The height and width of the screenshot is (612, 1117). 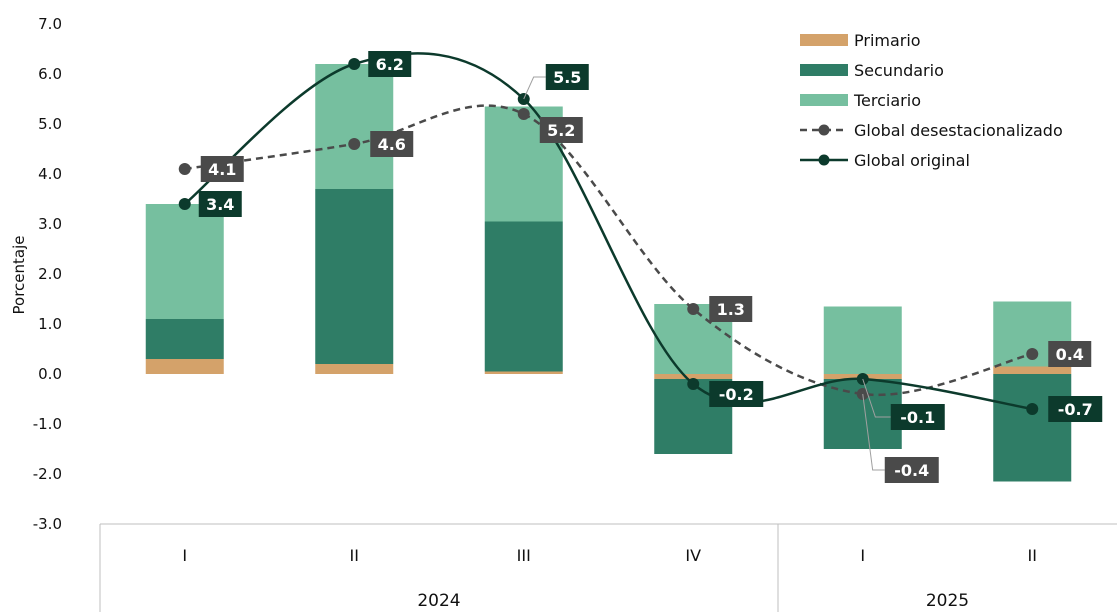 What do you see at coordinates (50, 324) in the screenshot?
I see `y-tick-label: 1.0` at bounding box center [50, 324].